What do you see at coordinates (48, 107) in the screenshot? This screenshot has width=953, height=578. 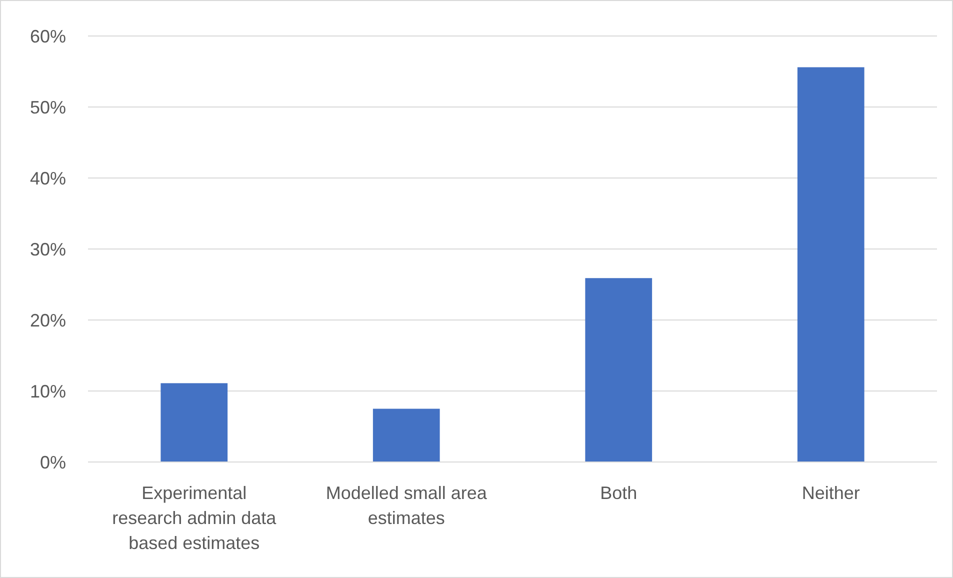 I see `y-tick-label: 50%` at bounding box center [48, 107].